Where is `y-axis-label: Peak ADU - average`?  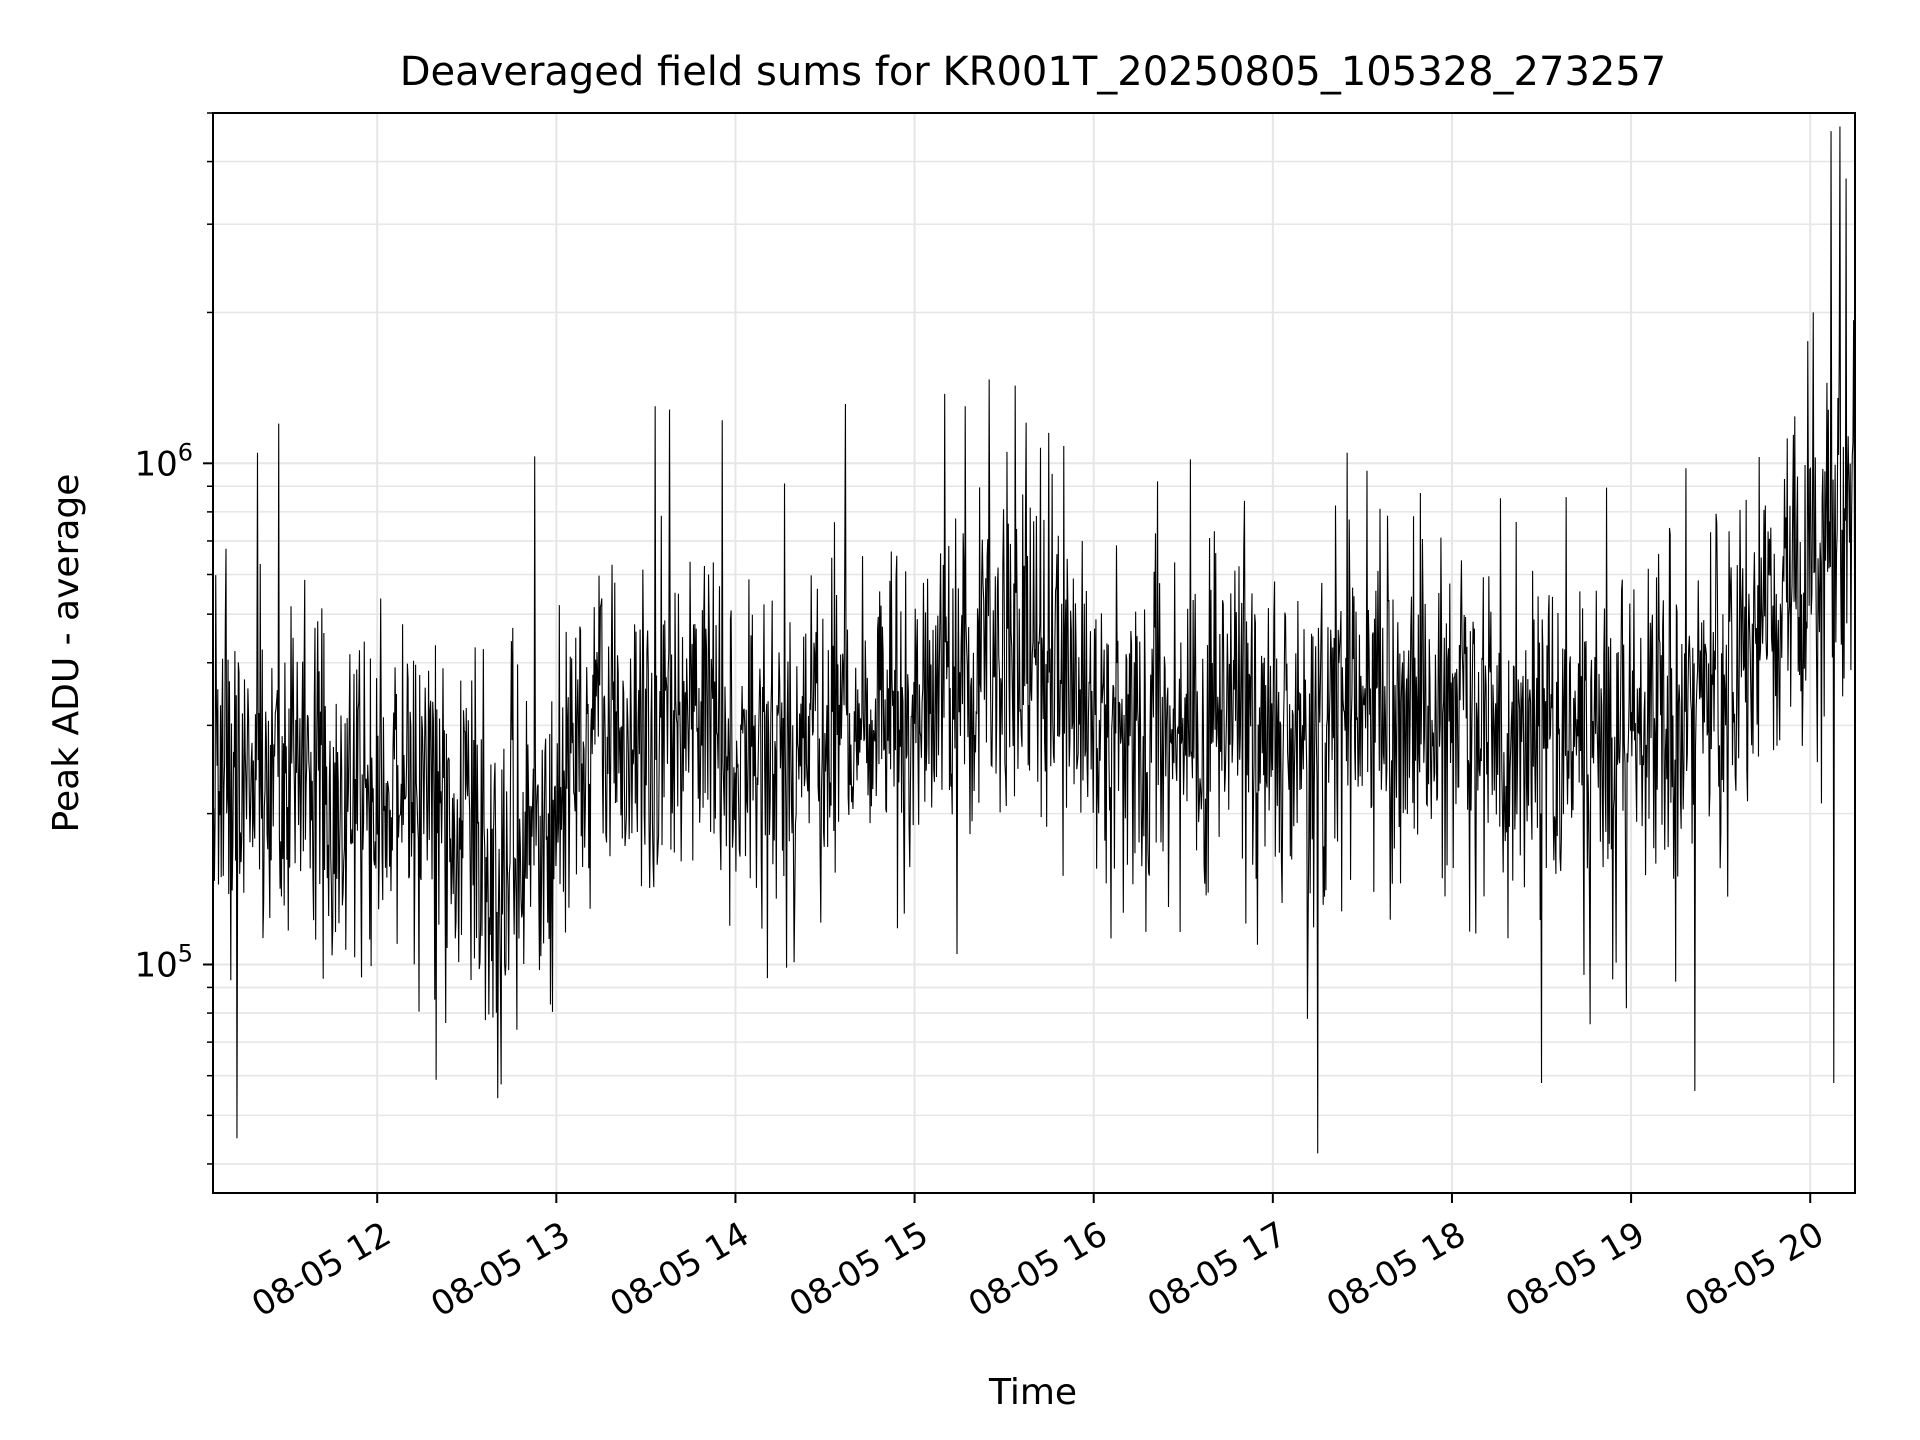
y-axis-label: Peak ADU - average is located at coordinates (66, 653).